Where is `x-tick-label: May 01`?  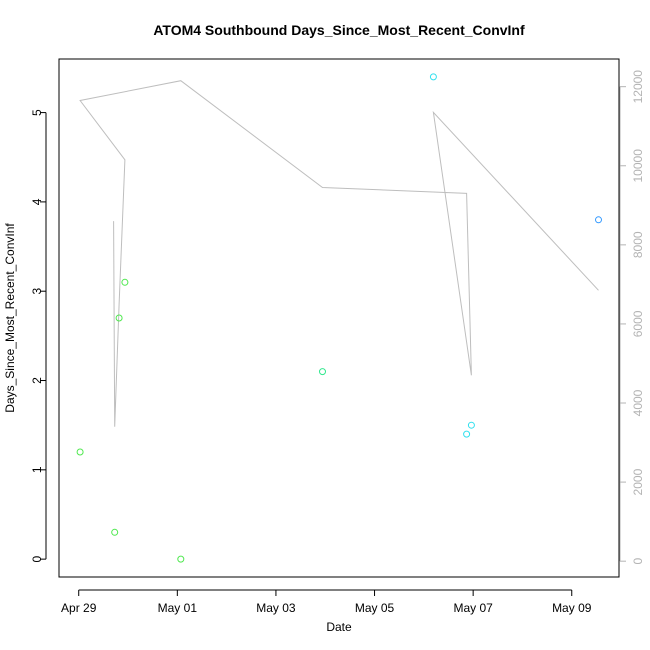 x-tick-label: May 01 is located at coordinates (178, 608).